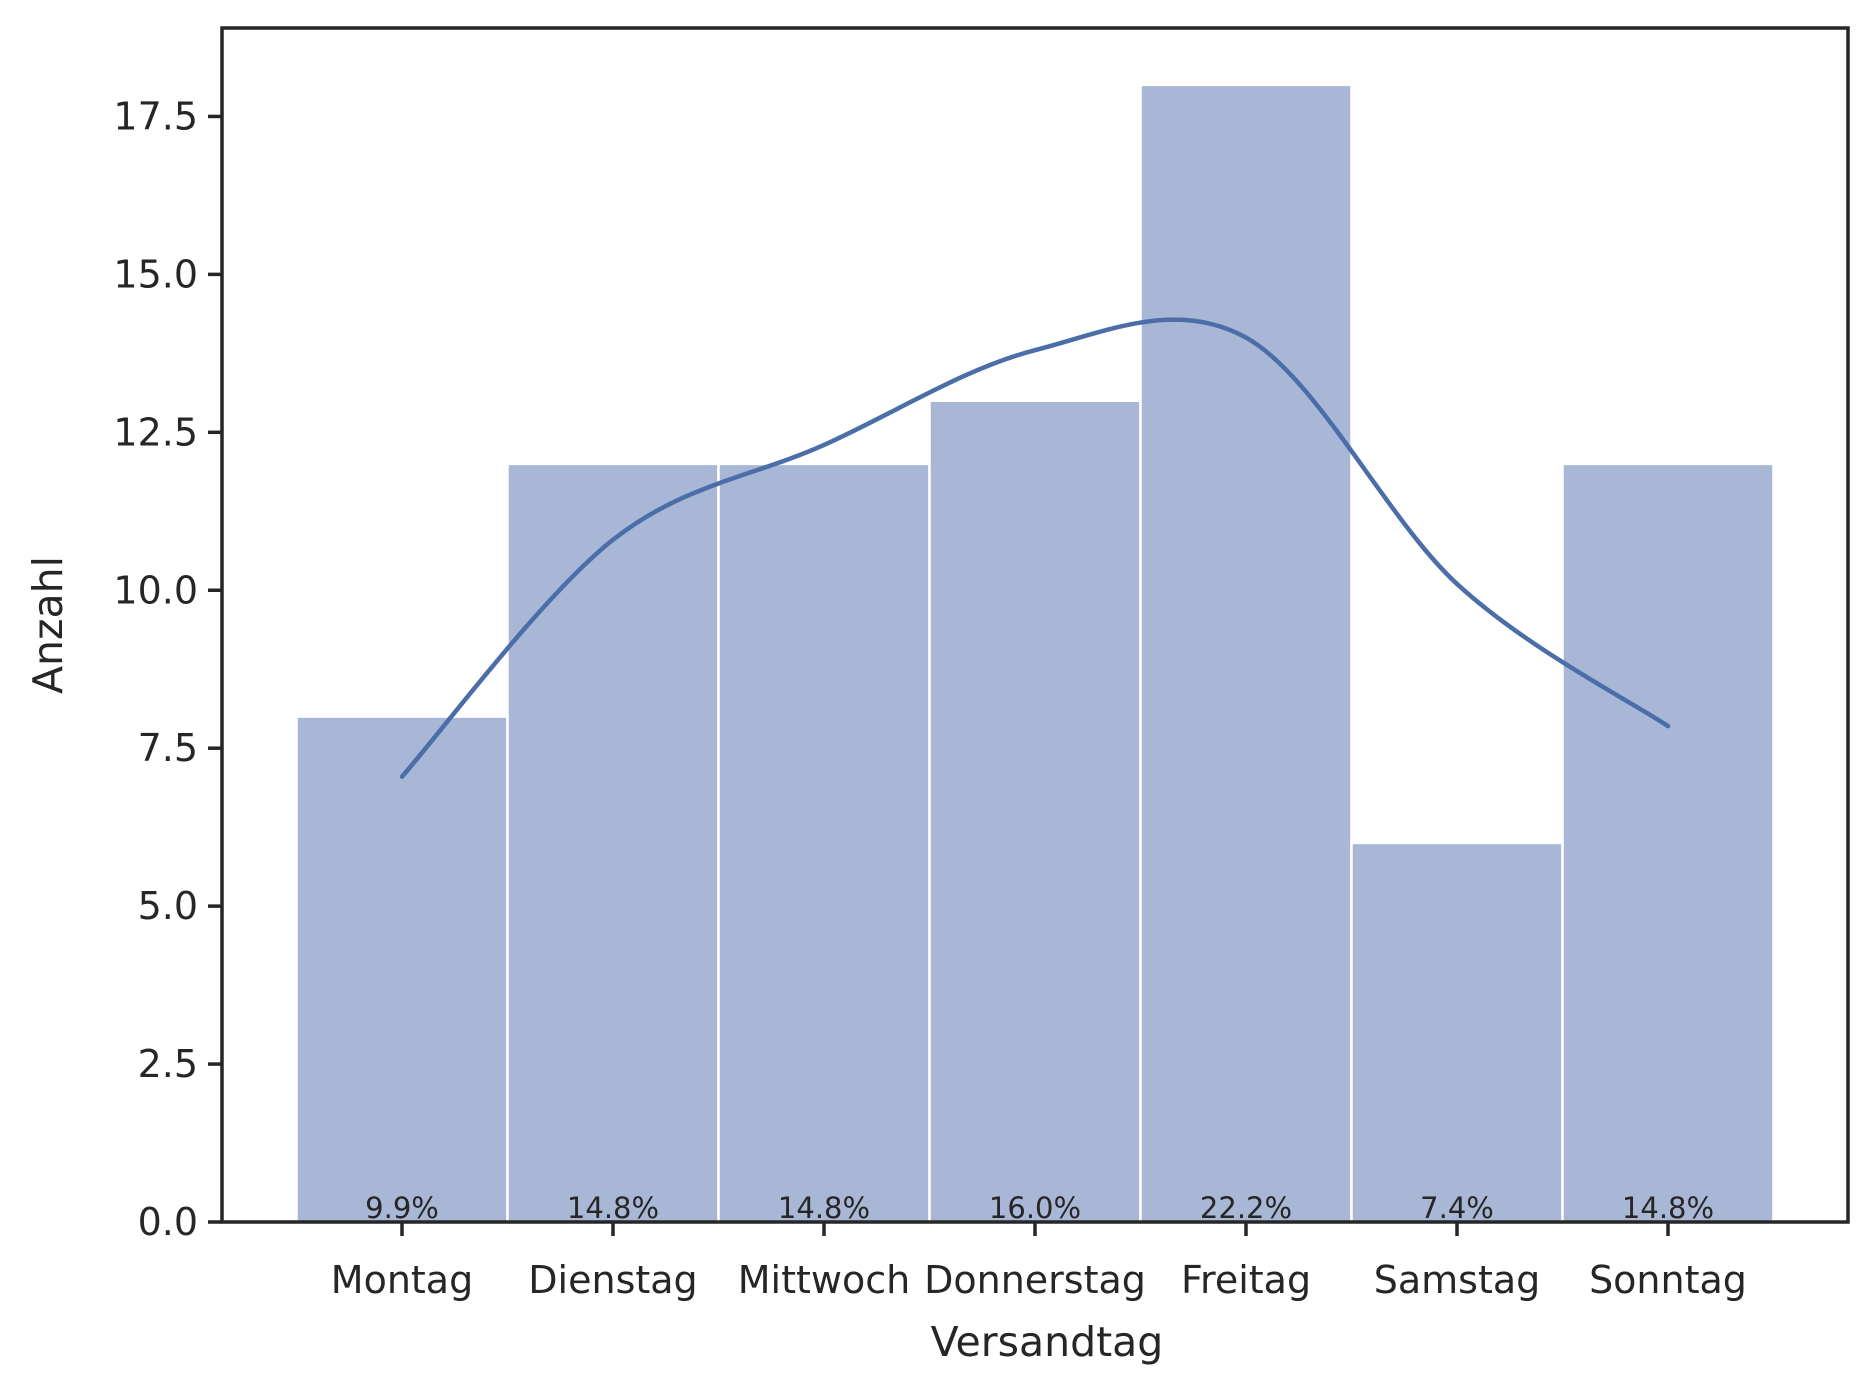 The image size is (1871, 1392). I want to click on percent-labels-group: 9.9% 14.8% 14.8% 16.0% 22.2% 7.4% 14.8%, so click(1039, 1208).